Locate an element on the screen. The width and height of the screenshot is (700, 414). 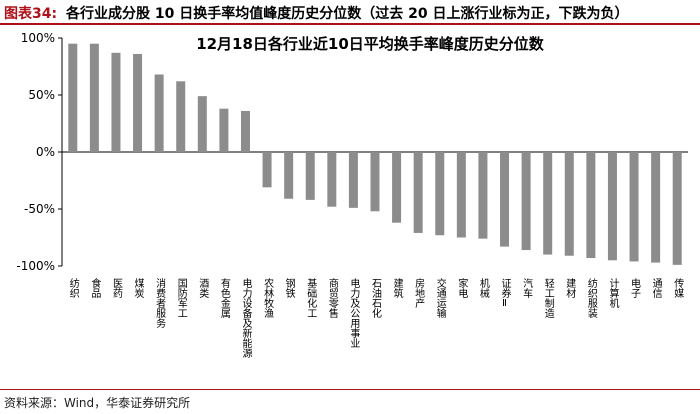
y-tick-label: 50% is located at coordinates (41, 95).